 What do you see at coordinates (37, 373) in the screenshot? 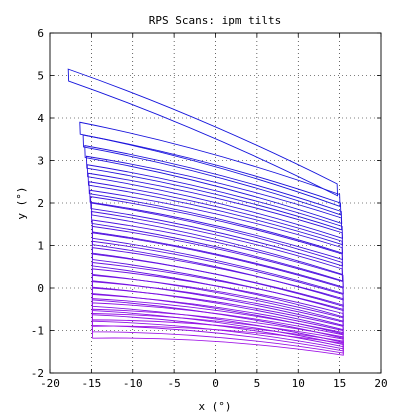
I see `y-tick-label: -2` at bounding box center [37, 373].